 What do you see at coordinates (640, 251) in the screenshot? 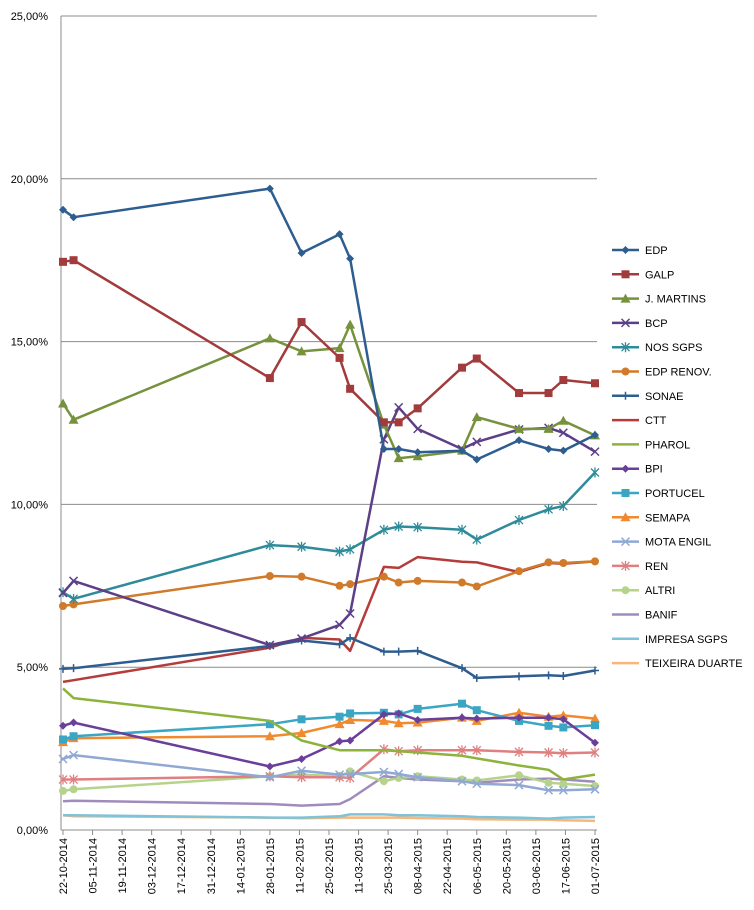
I see `legend-item-edp: EDP` at bounding box center [640, 251].